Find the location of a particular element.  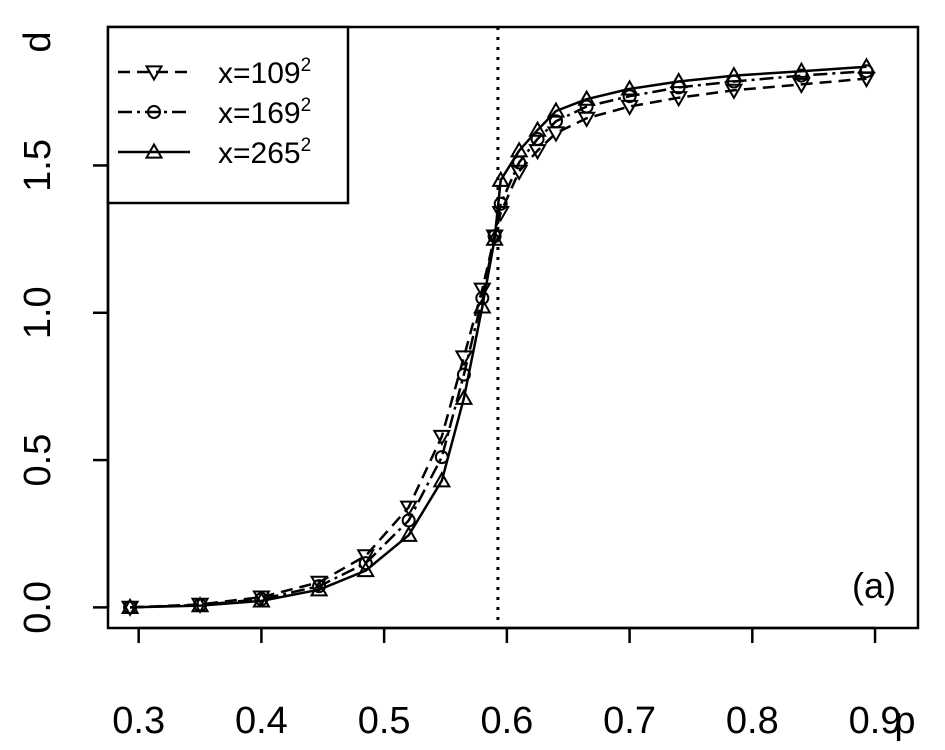

y-axis-label: d is located at coordinates (38, 41).